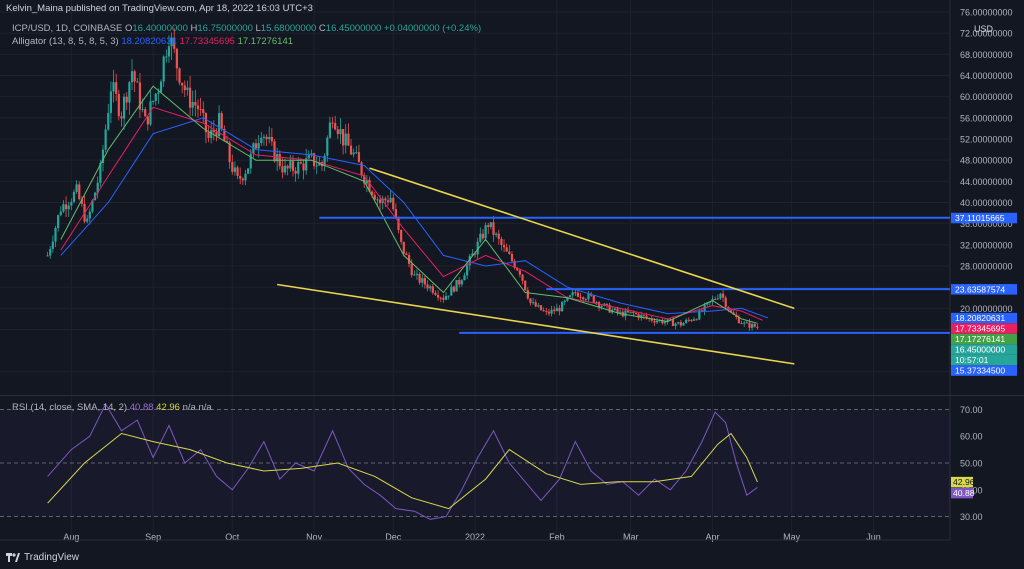  Describe the element at coordinates (512, 395) in the screenshot. I see `pane-separator` at that location.